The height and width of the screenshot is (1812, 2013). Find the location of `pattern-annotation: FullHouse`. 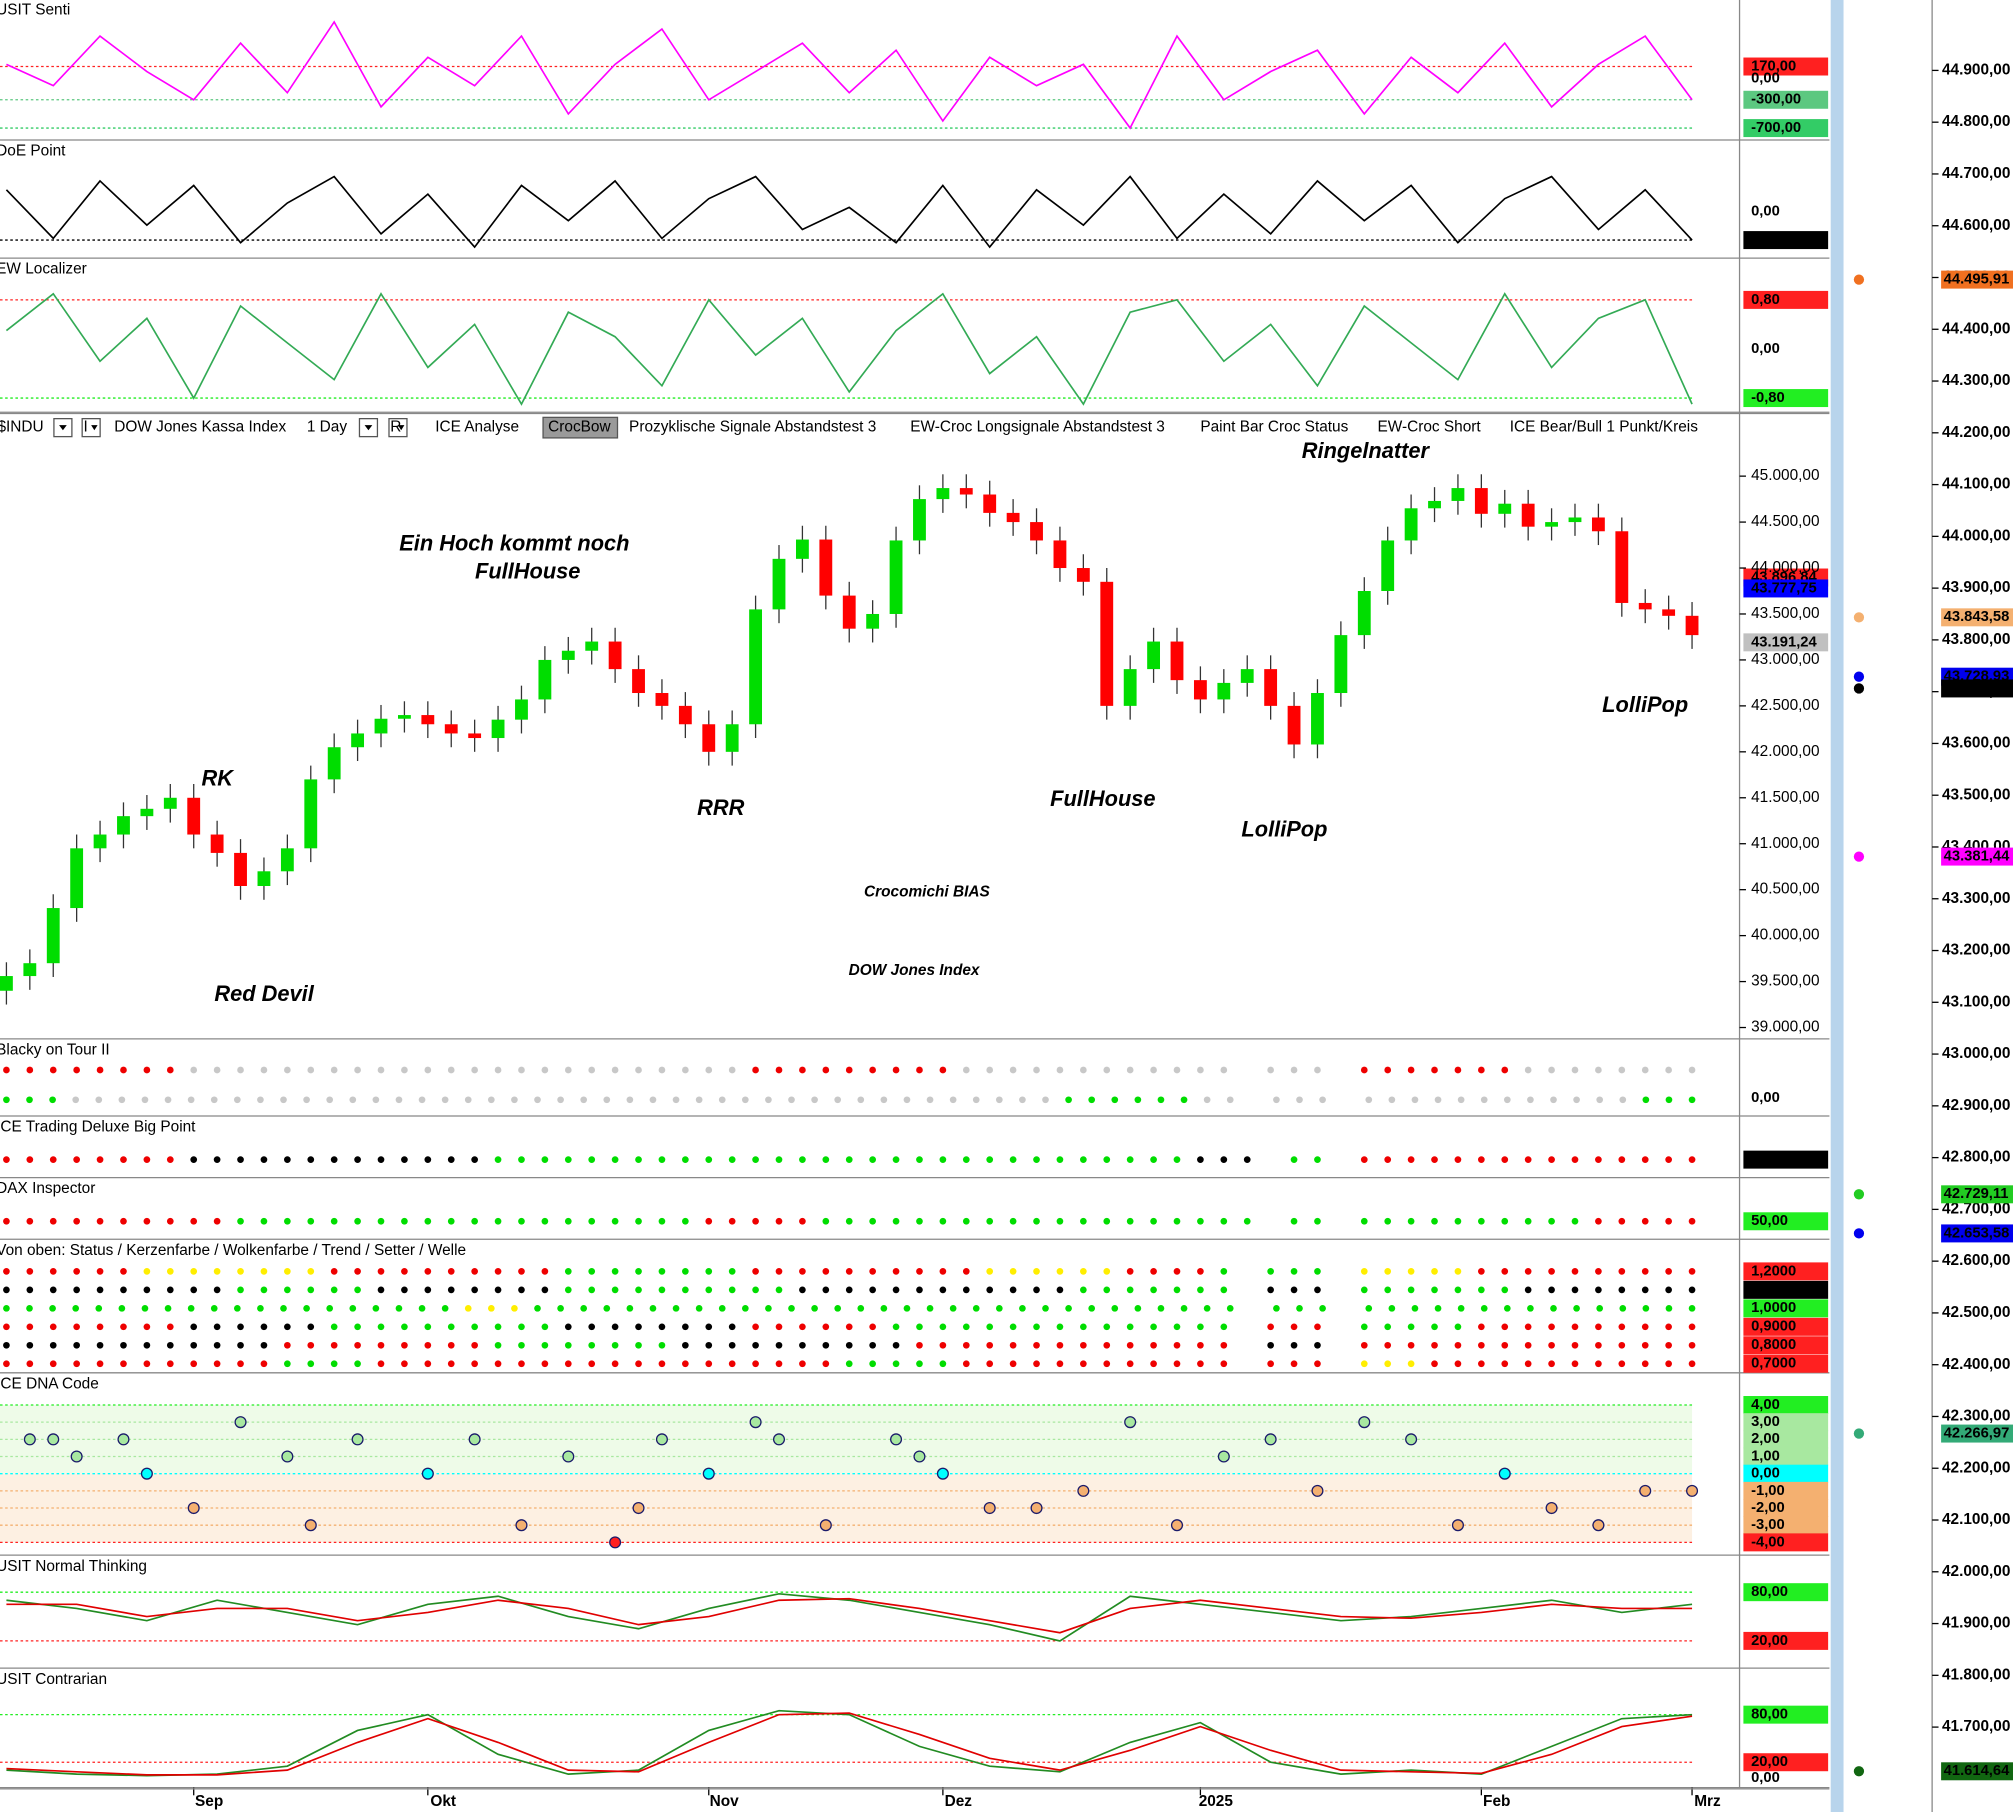

pattern-annotation: FullHouse is located at coordinates (527, 571).